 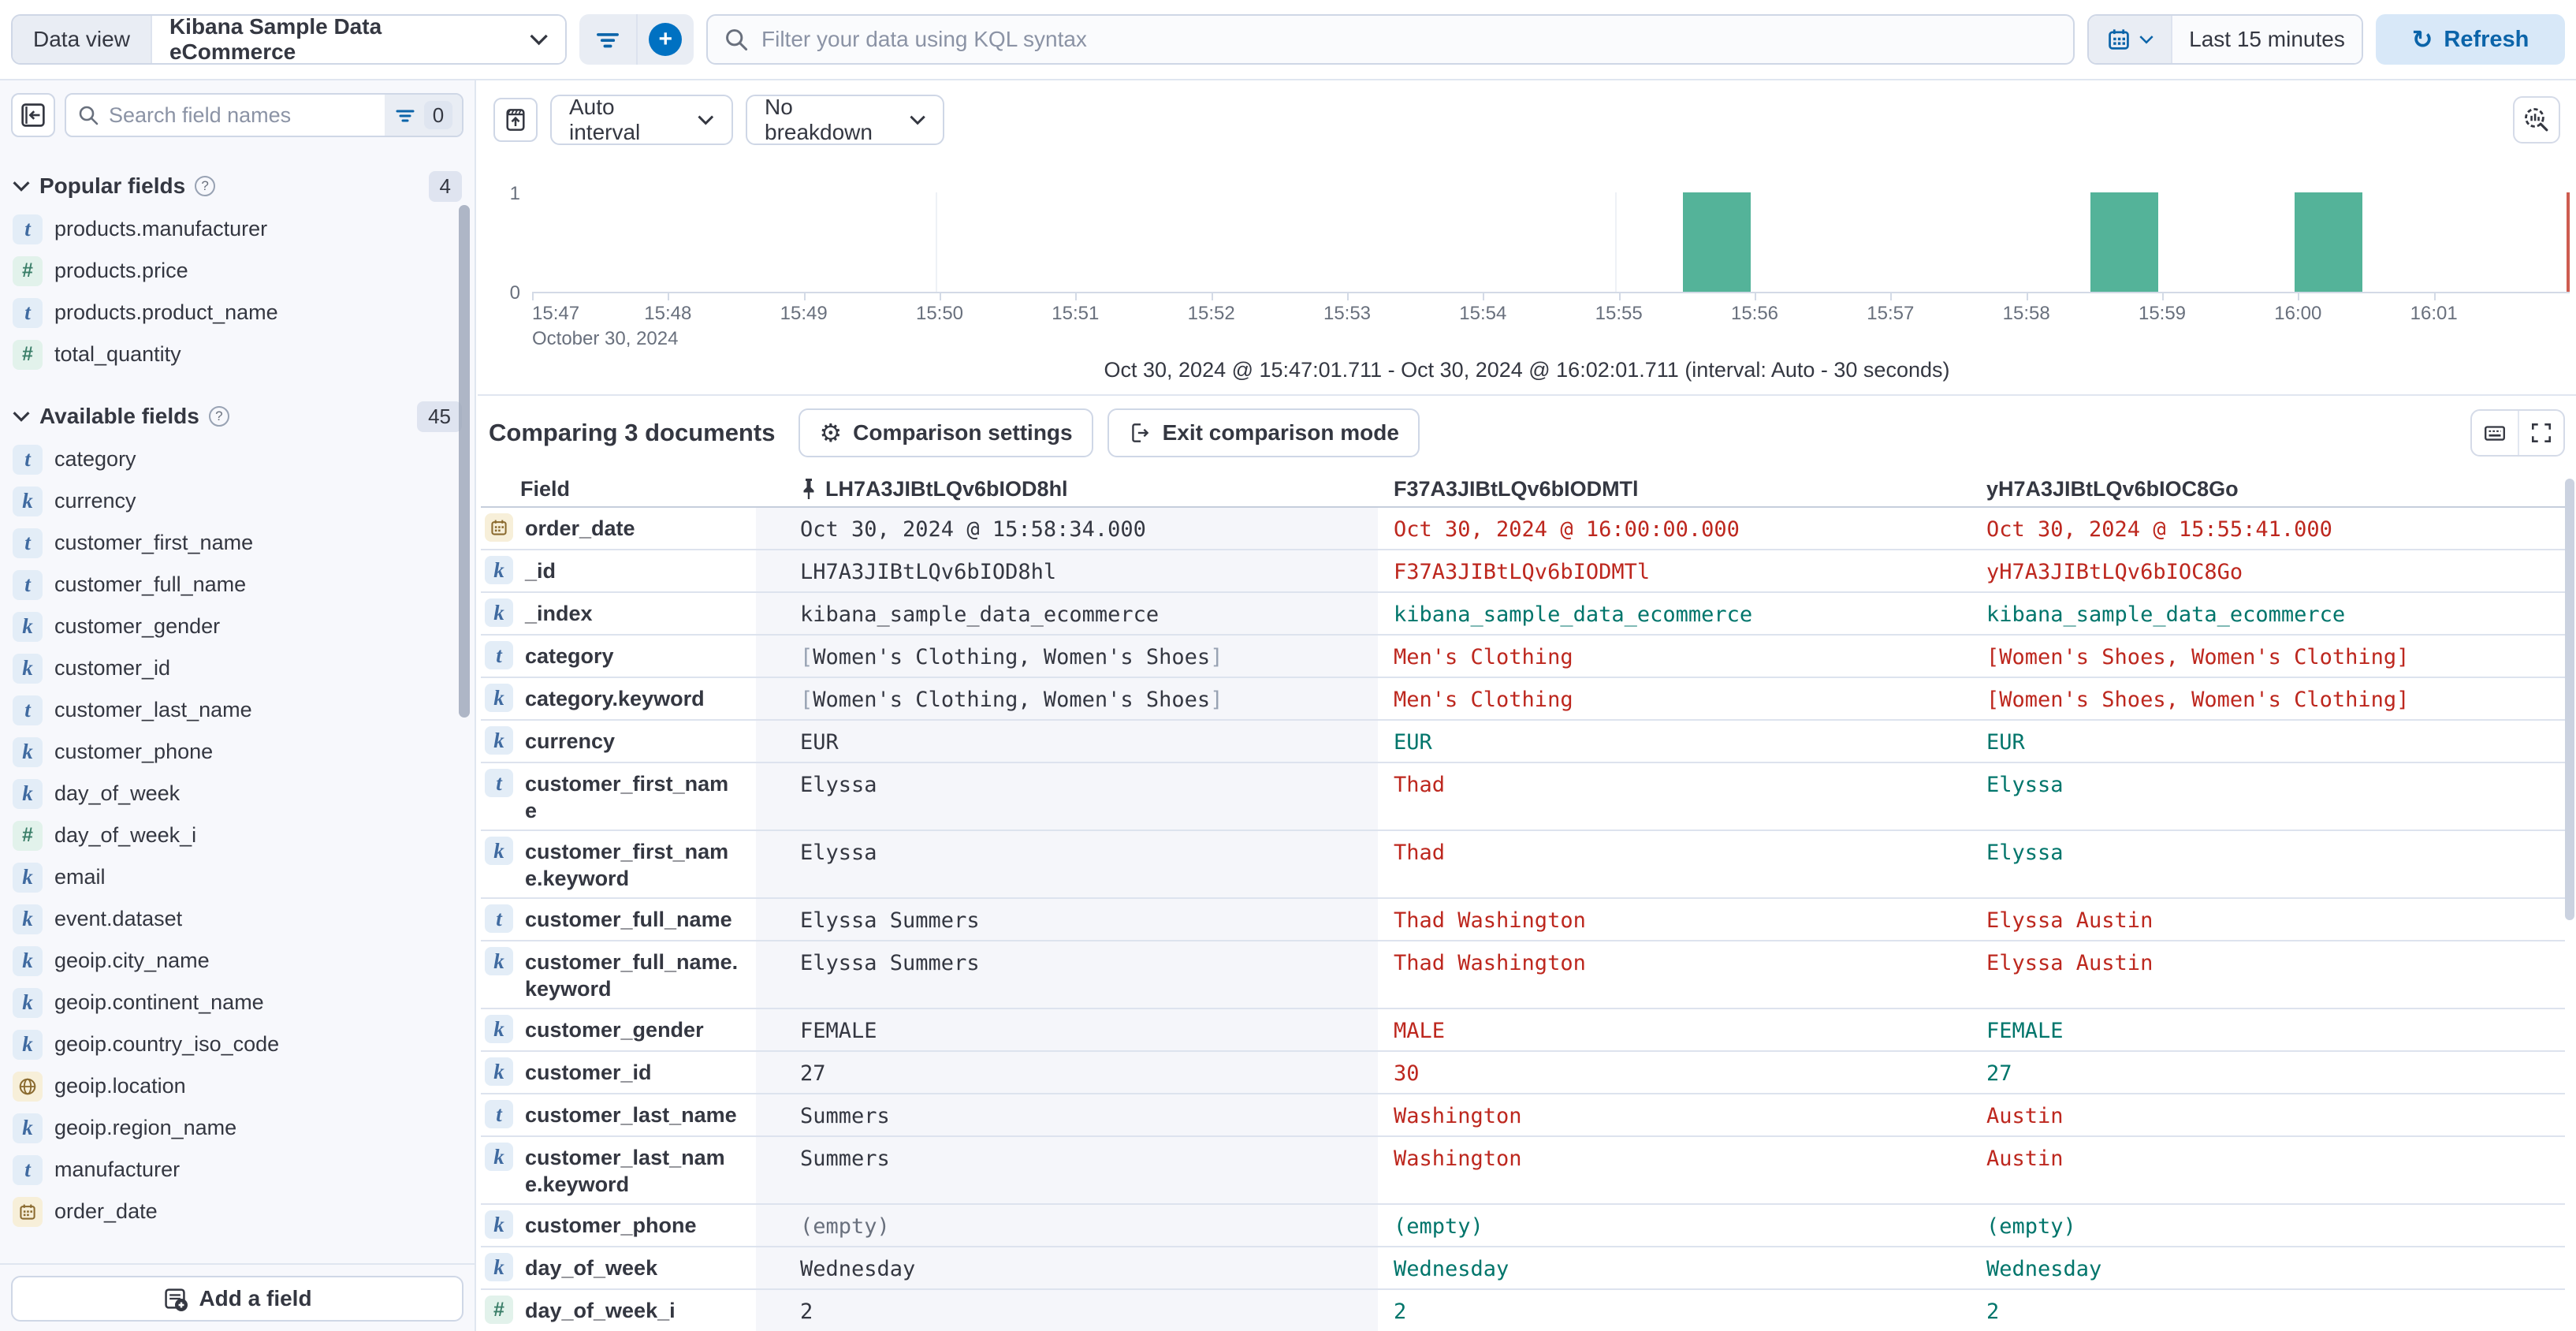 I want to click on field-list-item: k geoip.continent_name, so click(x=237, y=1002).